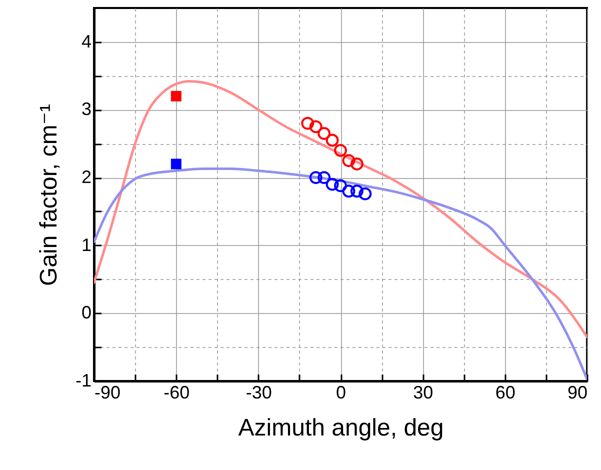  I want to click on y-tick-label: 1, so click(86, 244).